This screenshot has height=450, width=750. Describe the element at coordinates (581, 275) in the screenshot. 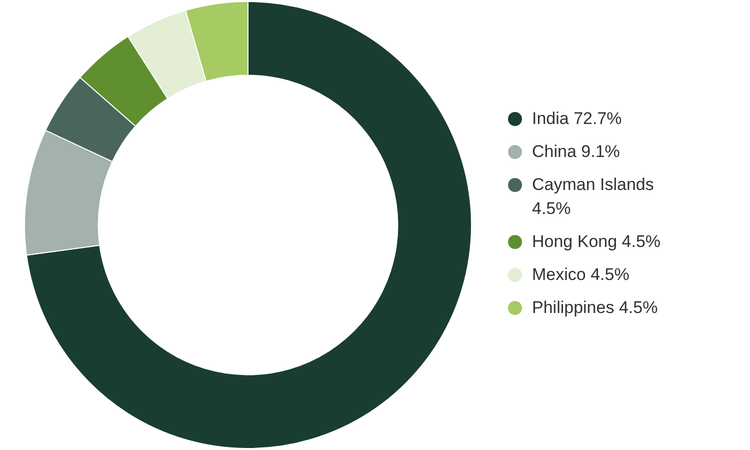

I see `legend-label: Mexico 4.5%` at that location.